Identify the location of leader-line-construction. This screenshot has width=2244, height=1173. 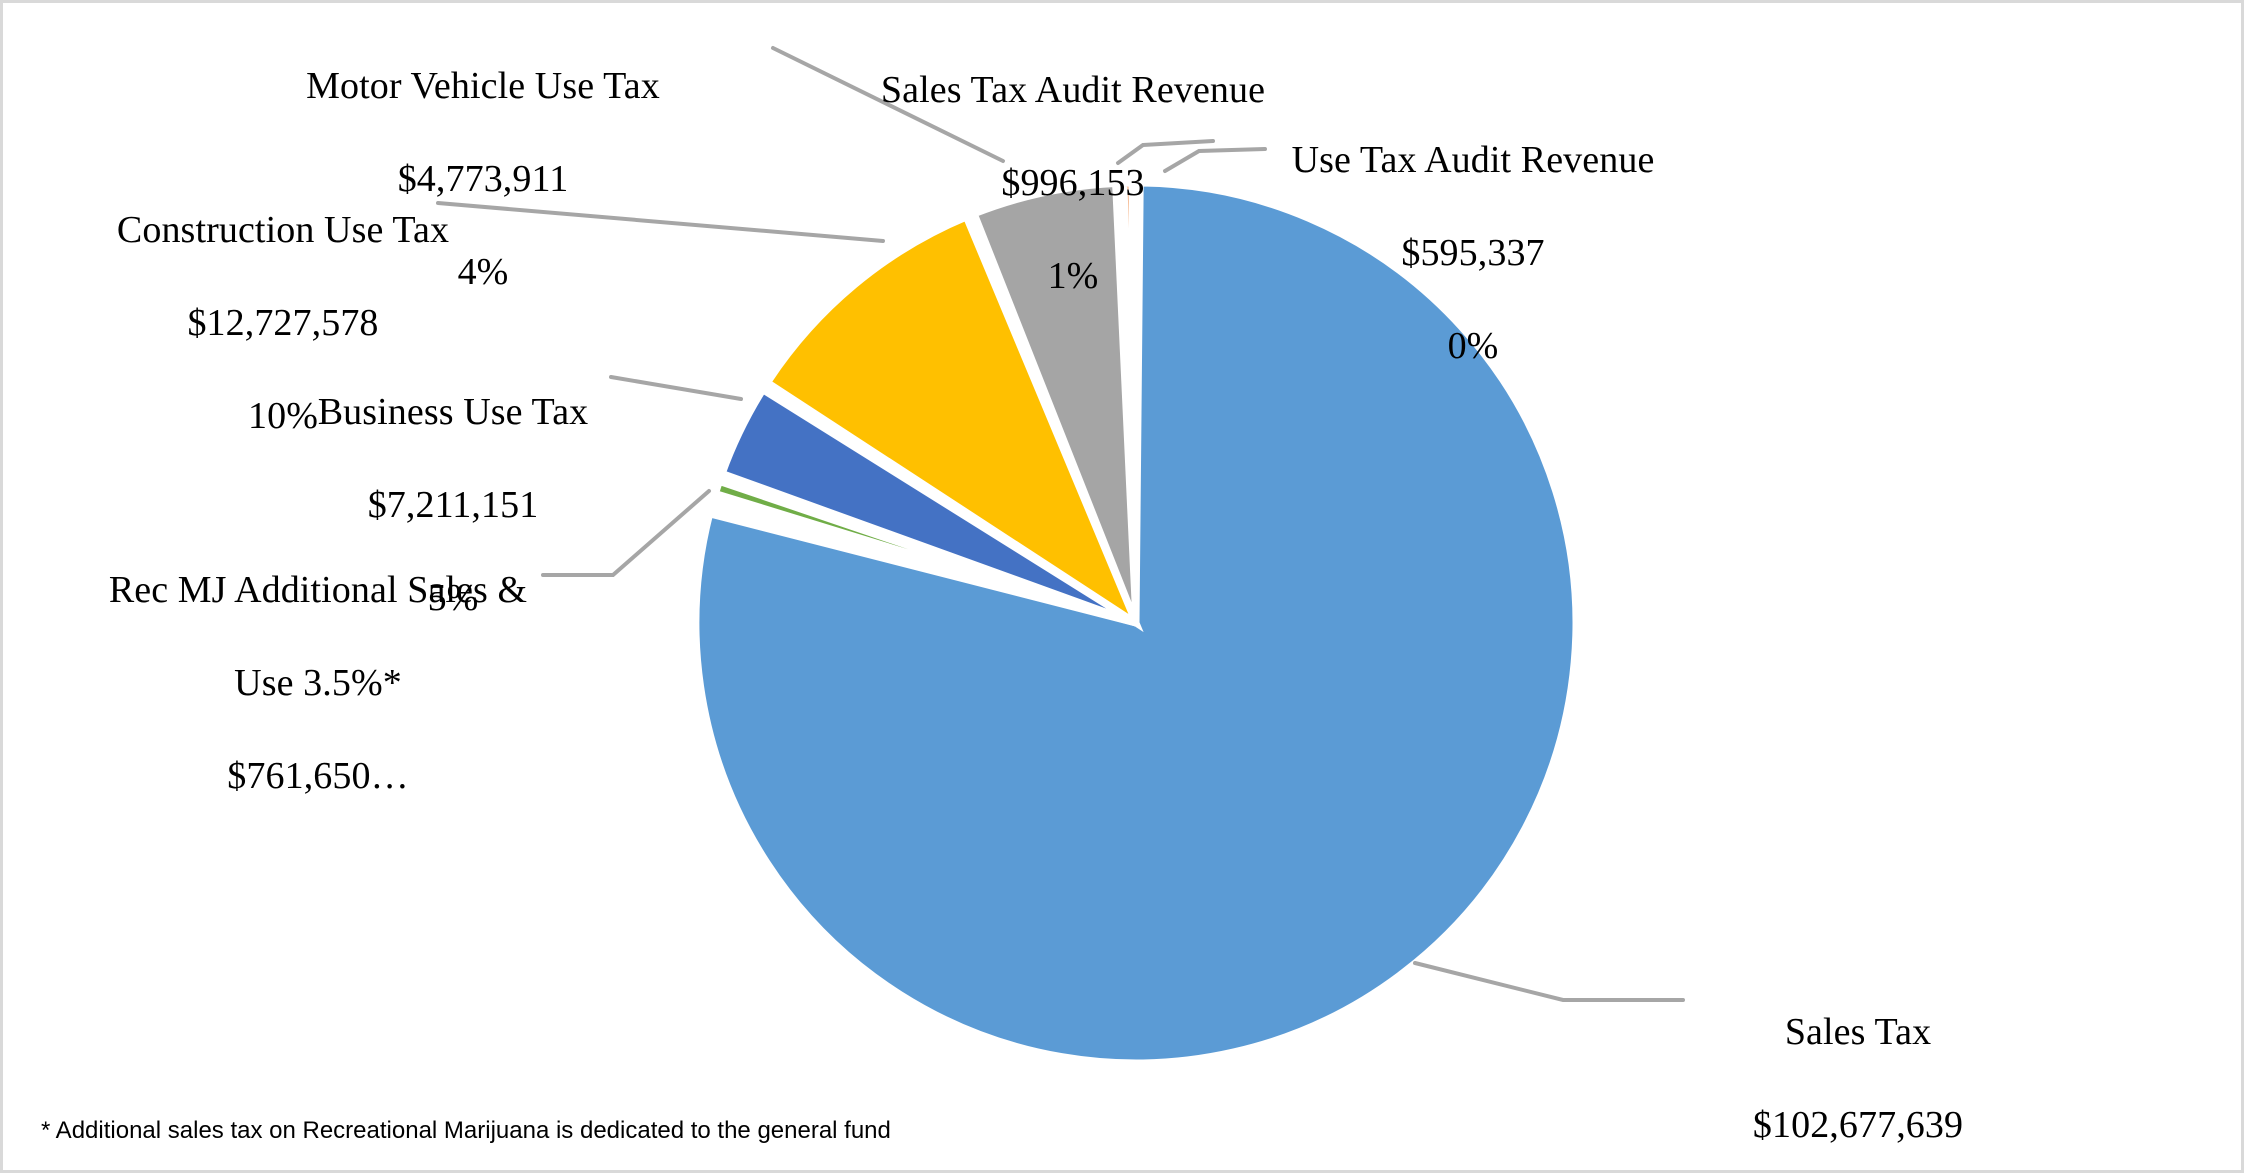
(660, 222).